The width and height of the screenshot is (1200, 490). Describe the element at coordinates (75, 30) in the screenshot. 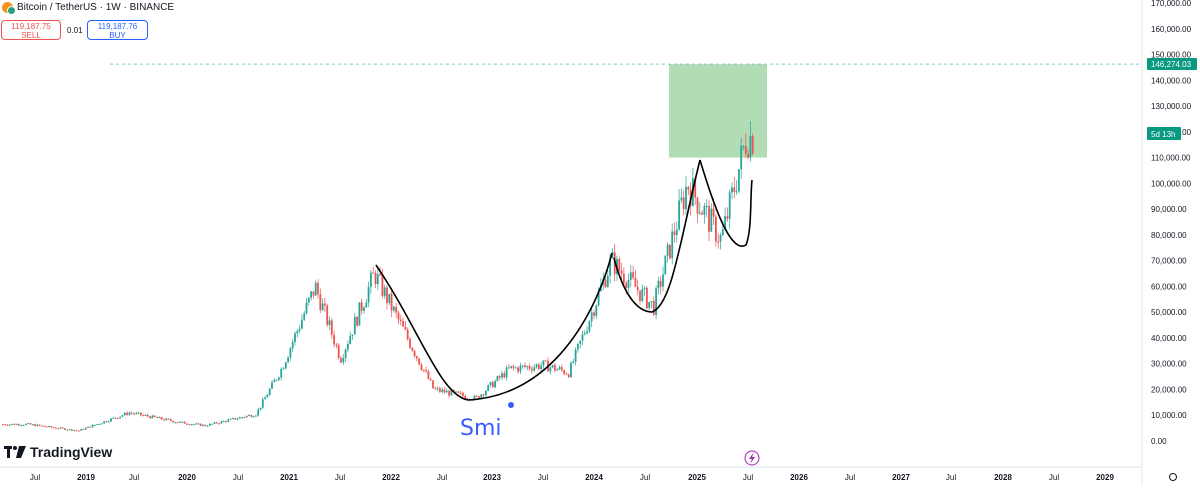

I see `spread-value: 0.01` at that location.